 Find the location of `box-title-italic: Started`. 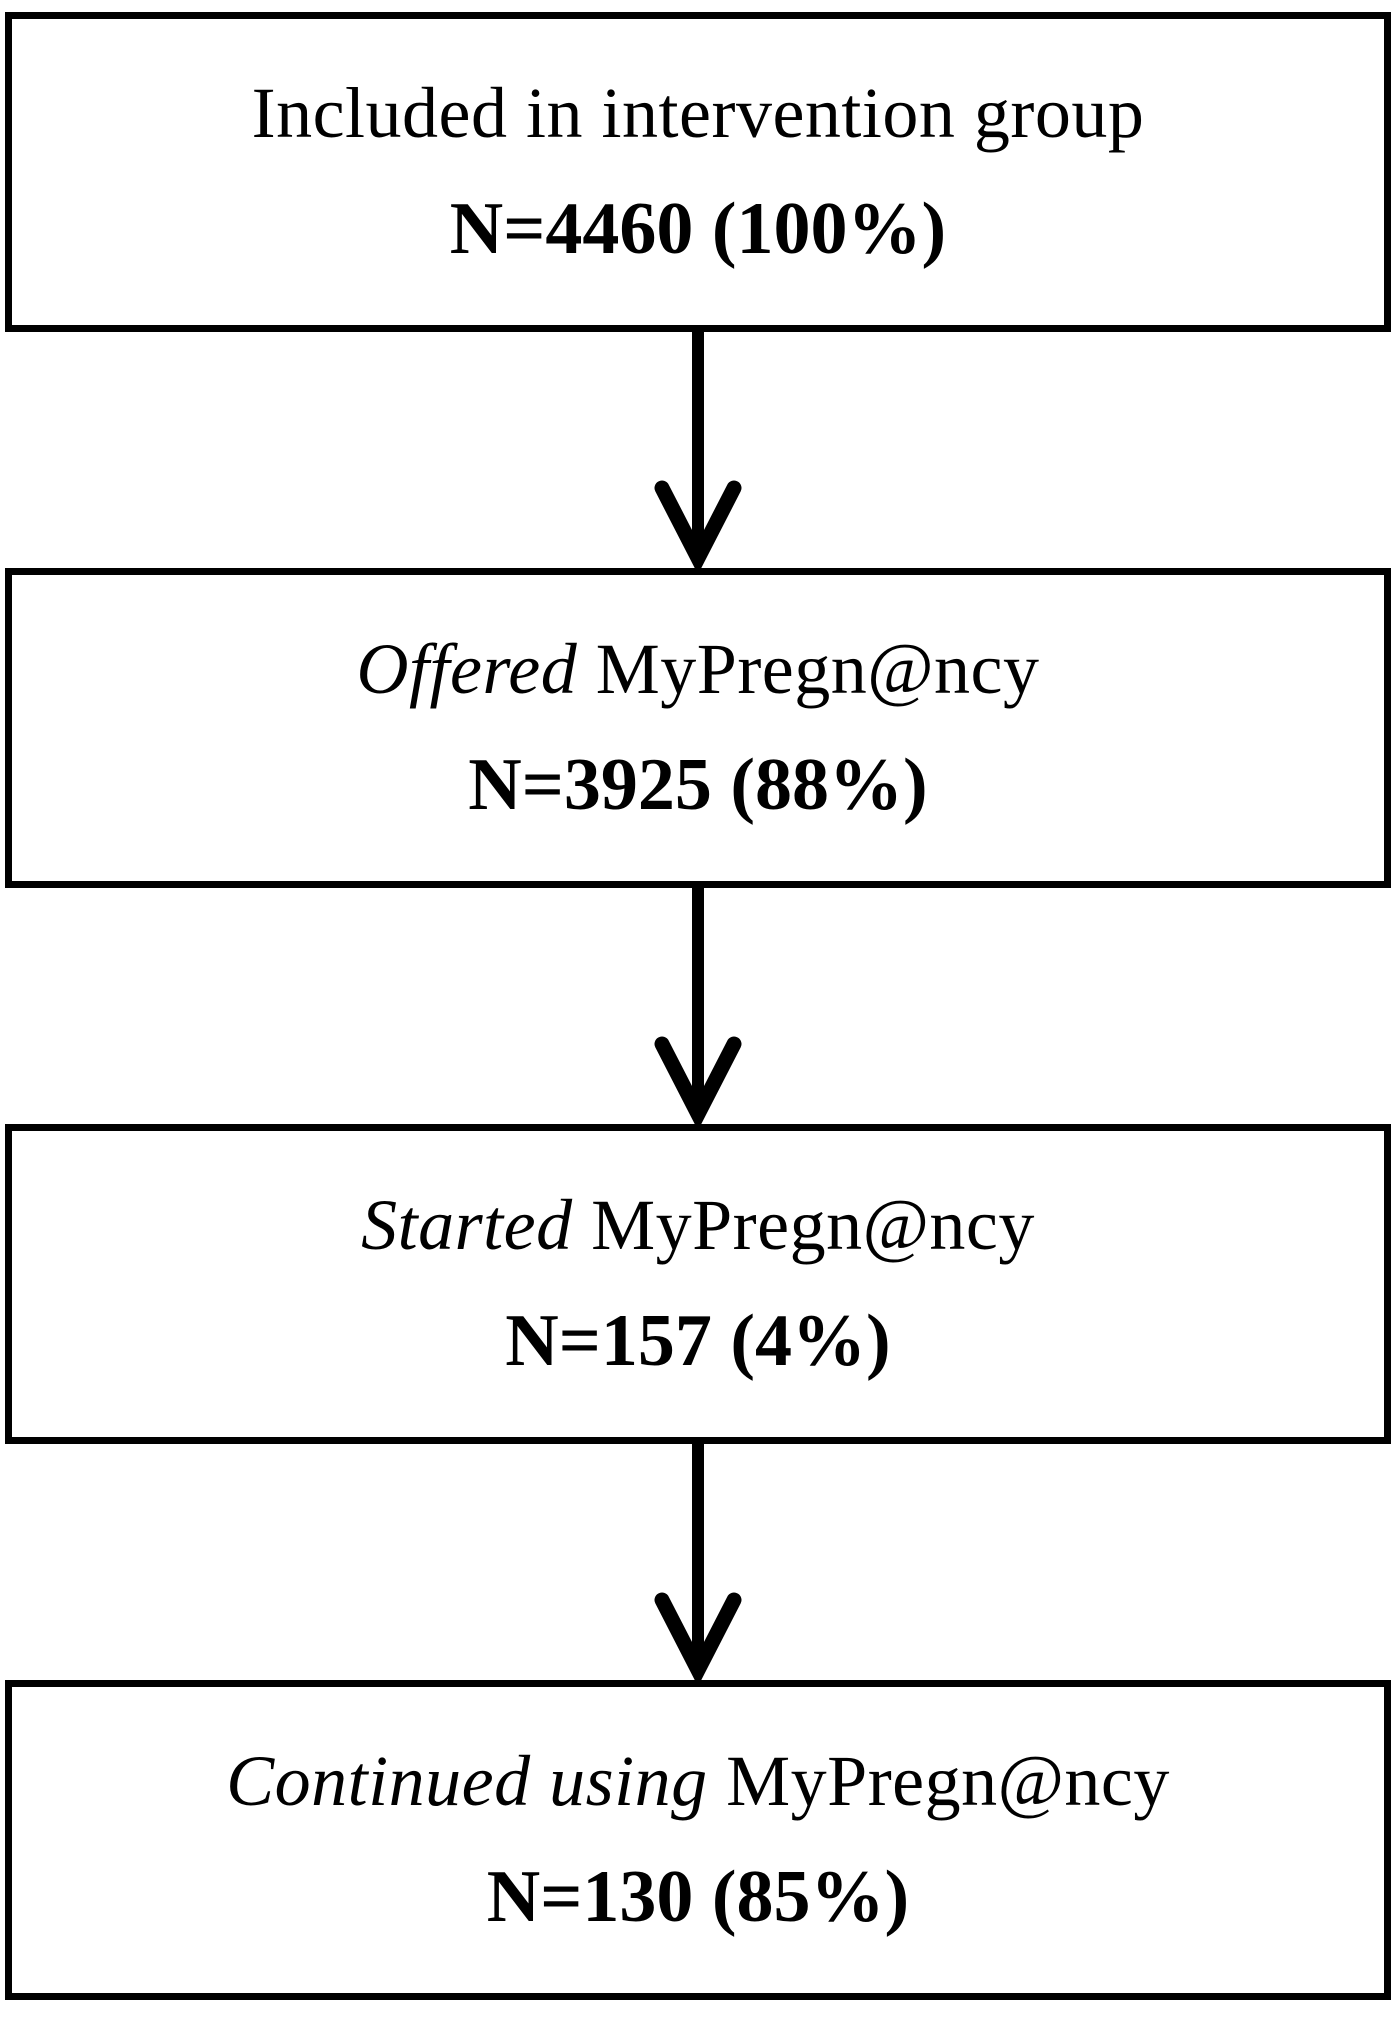

box-title-italic: Started is located at coordinates (467, 1224).